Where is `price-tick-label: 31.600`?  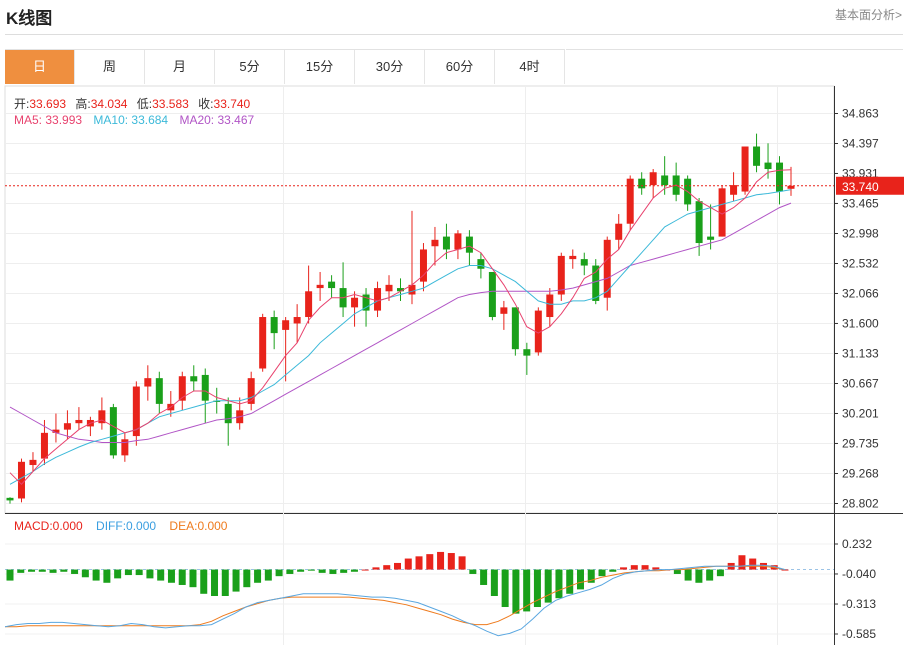
price-tick-label: 31.600 is located at coordinates (860, 323).